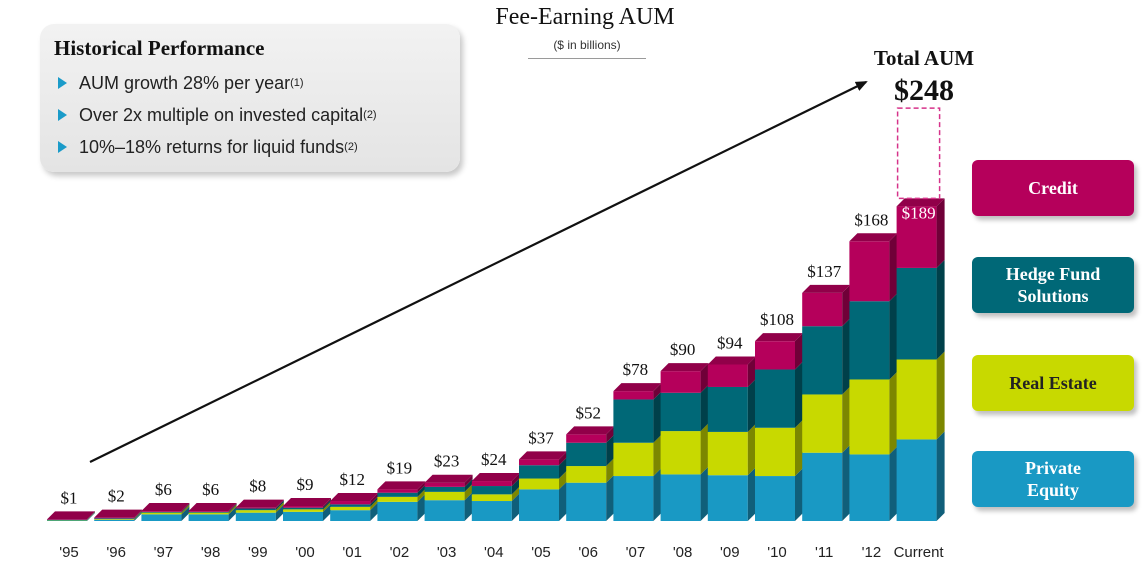  What do you see at coordinates (585, 17) in the screenshot?
I see `chart-title: Fee-Earning AUM` at bounding box center [585, 17].